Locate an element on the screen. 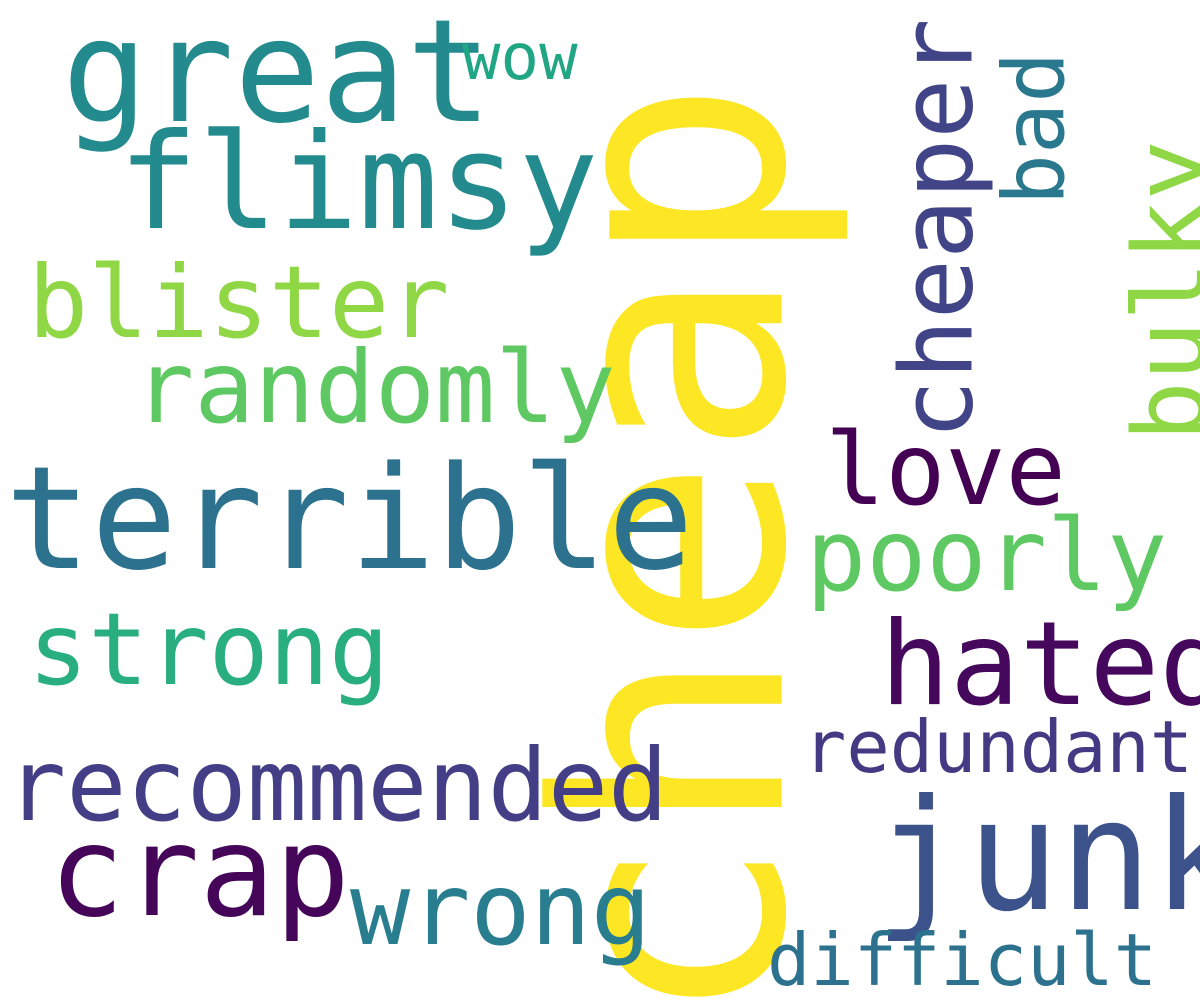 The image size is (1200, 1000). word-flimsy: flimsy is located at coordinates (358, 183).